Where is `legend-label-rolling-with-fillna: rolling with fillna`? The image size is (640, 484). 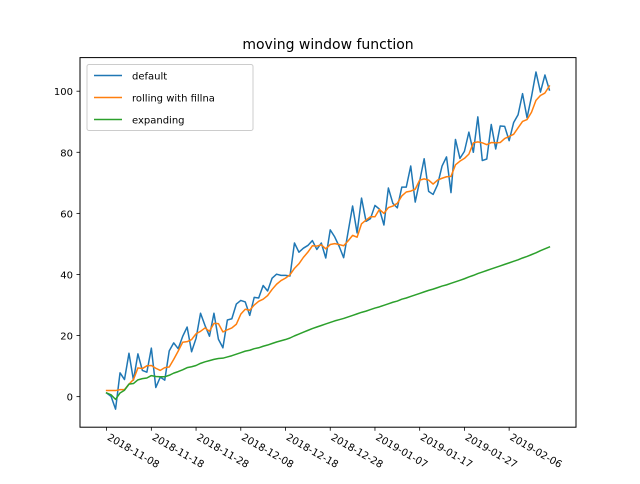 legend-label-rolling-with-fillna: rolling with fillna is located at coordinates (173, 99).